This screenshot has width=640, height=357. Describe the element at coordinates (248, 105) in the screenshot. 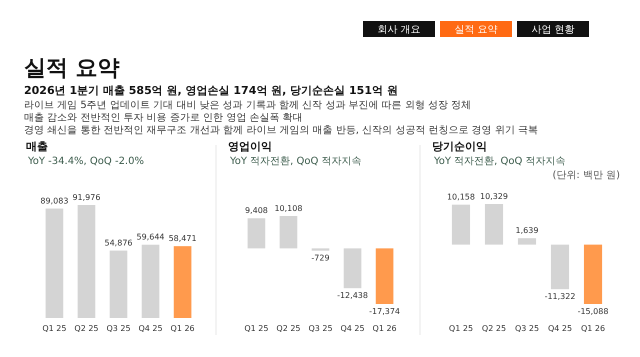

I see `text: 라이브 게임 5주년 업데이트 기대 대비 낮은 성과 기록과 함께 신작 성과 부진에 따른 외형 성장 정체` at that location.